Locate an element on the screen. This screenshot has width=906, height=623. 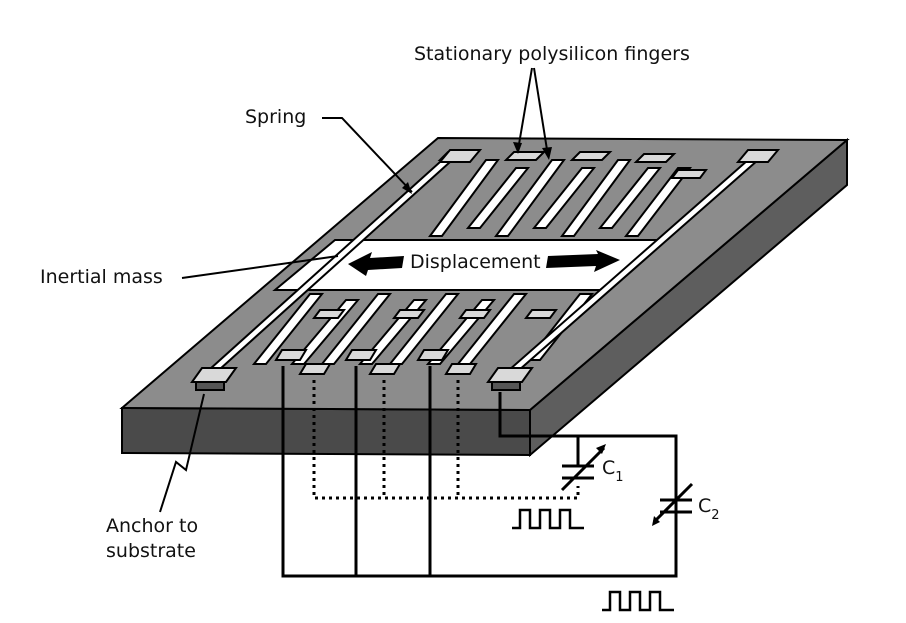
anchor-label-line1: Anchor to is located at coordinates (152, 526).